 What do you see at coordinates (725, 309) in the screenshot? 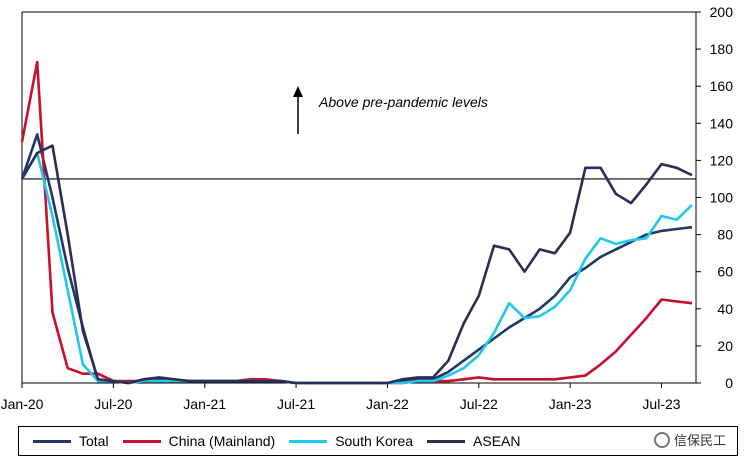
I see `y-tick-label: 40` at bounding box center [725, 309].